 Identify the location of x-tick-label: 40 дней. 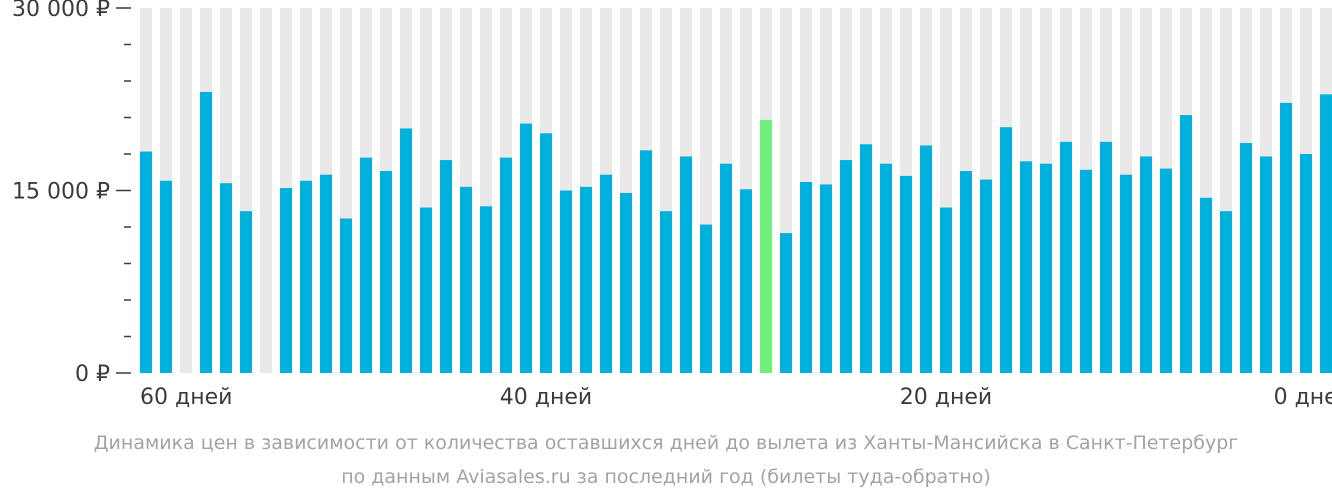
(546, 397).